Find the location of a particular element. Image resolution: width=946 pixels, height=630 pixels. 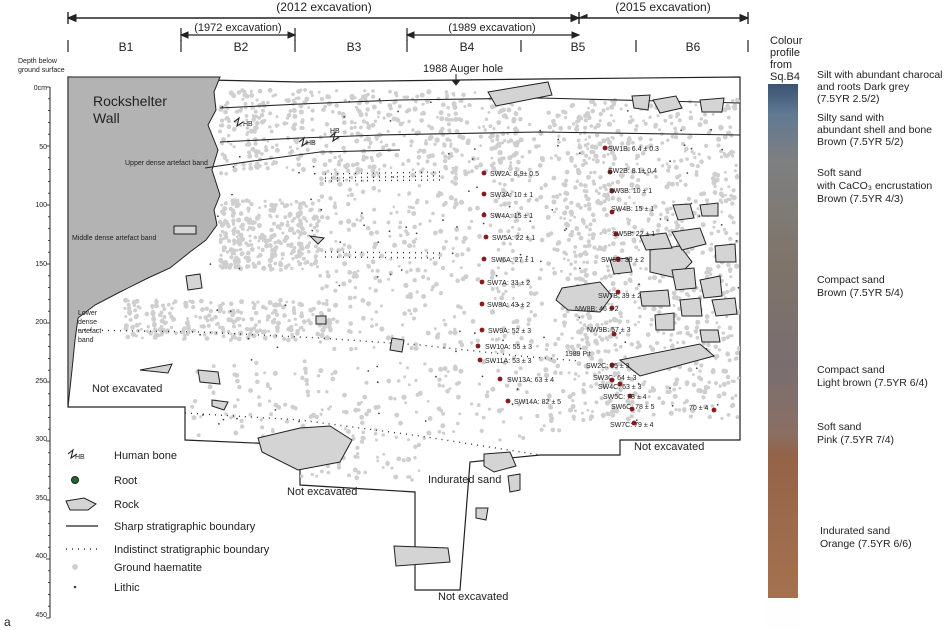

rockshelter-wall is located at coordinates (144, 242).